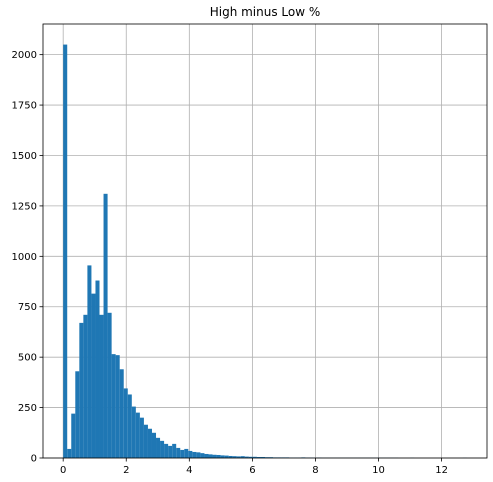 This screenshot has width=493, height=482. What do you see at coordinates (24, 257) in the screenshot?
I see `y-tick-label: 1000` at bounding box center [24, 257].